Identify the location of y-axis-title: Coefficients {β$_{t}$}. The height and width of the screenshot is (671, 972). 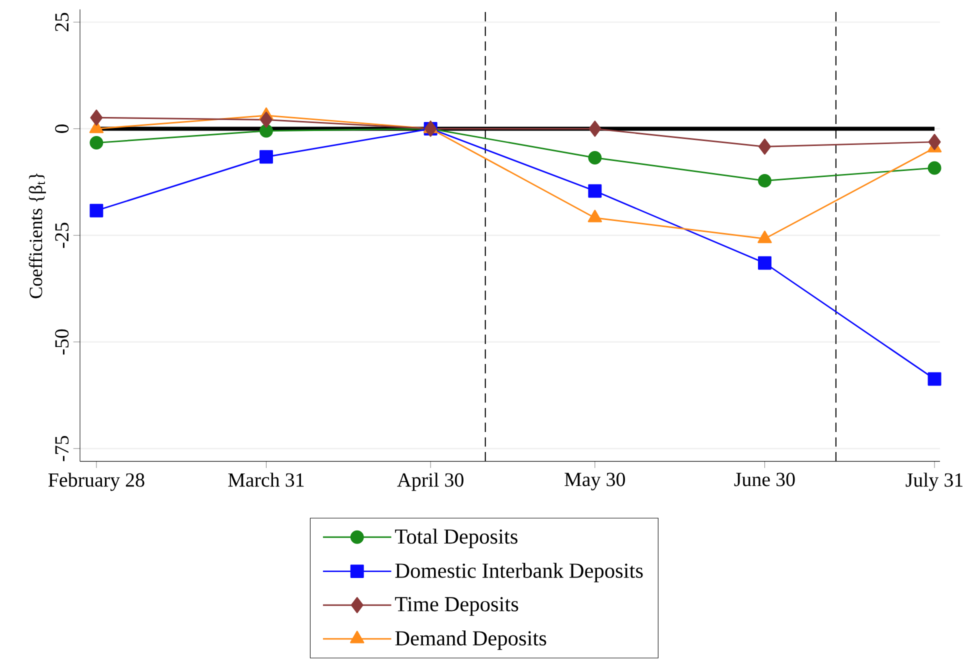
(37, 236).